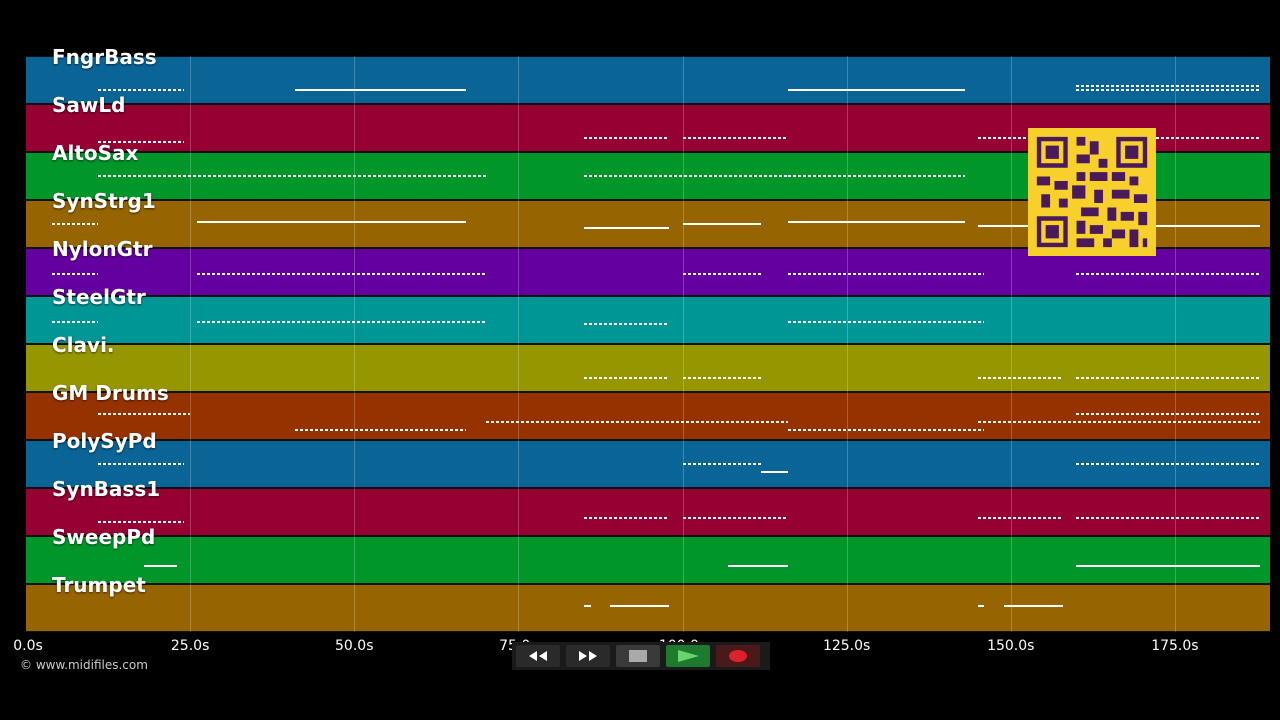 The width and height of the screenshot is (1280, 720). What do you see at coordinates (1175, 646) in the screenshot?
I see `time-tick-label: 175.0s` at bounding box center [1175, 646].